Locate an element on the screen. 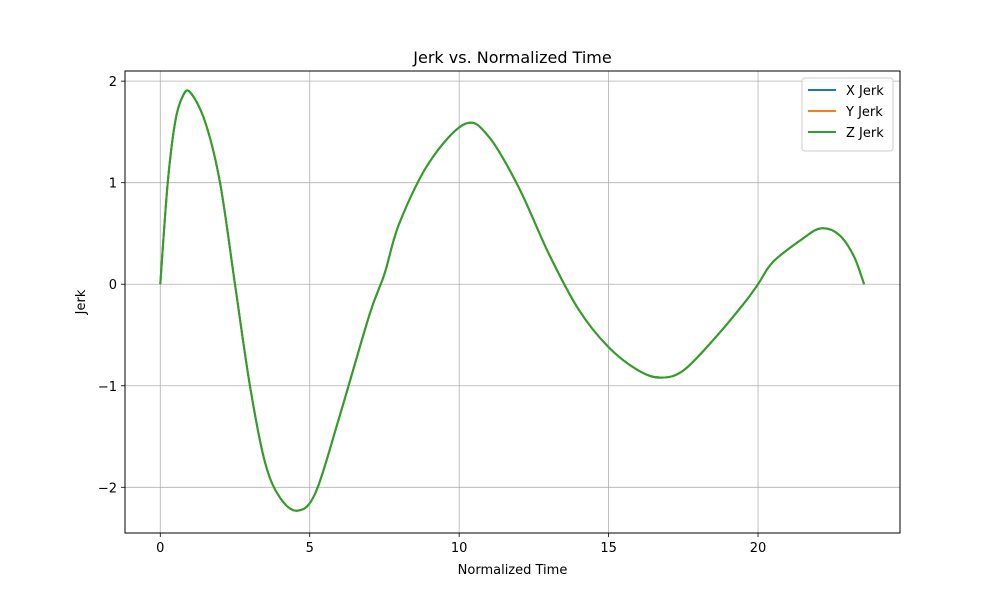 This screenshot has width=999, height=599. y-axis-label: Jerk is located at coordinates (81, 302).